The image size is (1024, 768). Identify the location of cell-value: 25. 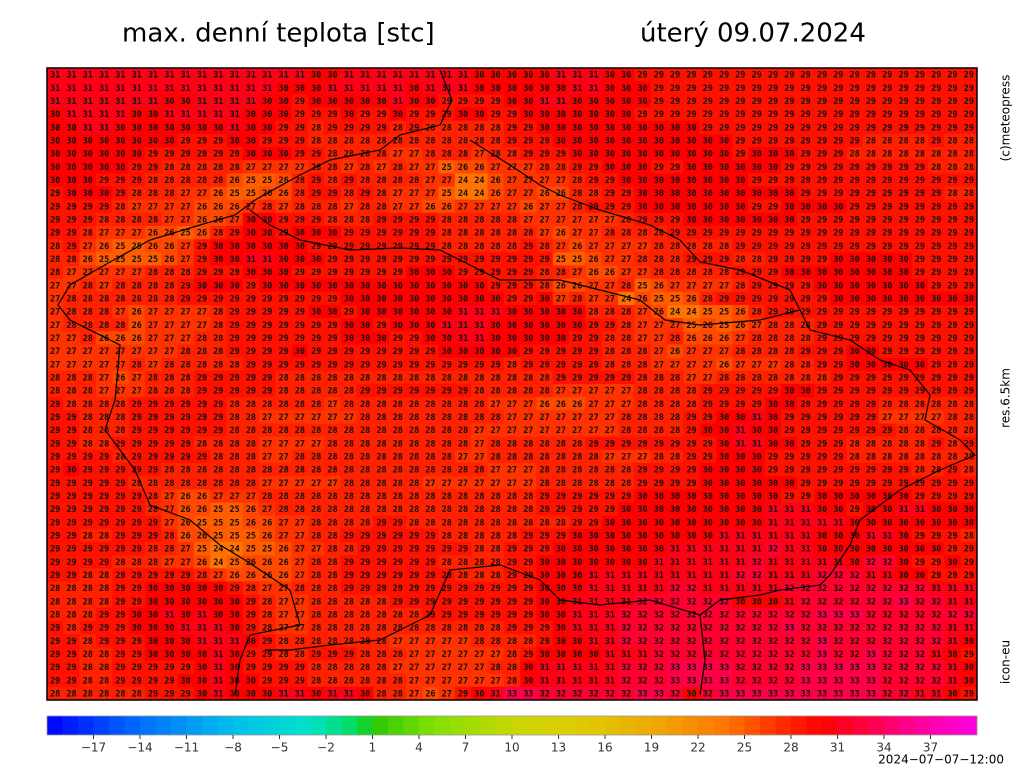
(137, 260).